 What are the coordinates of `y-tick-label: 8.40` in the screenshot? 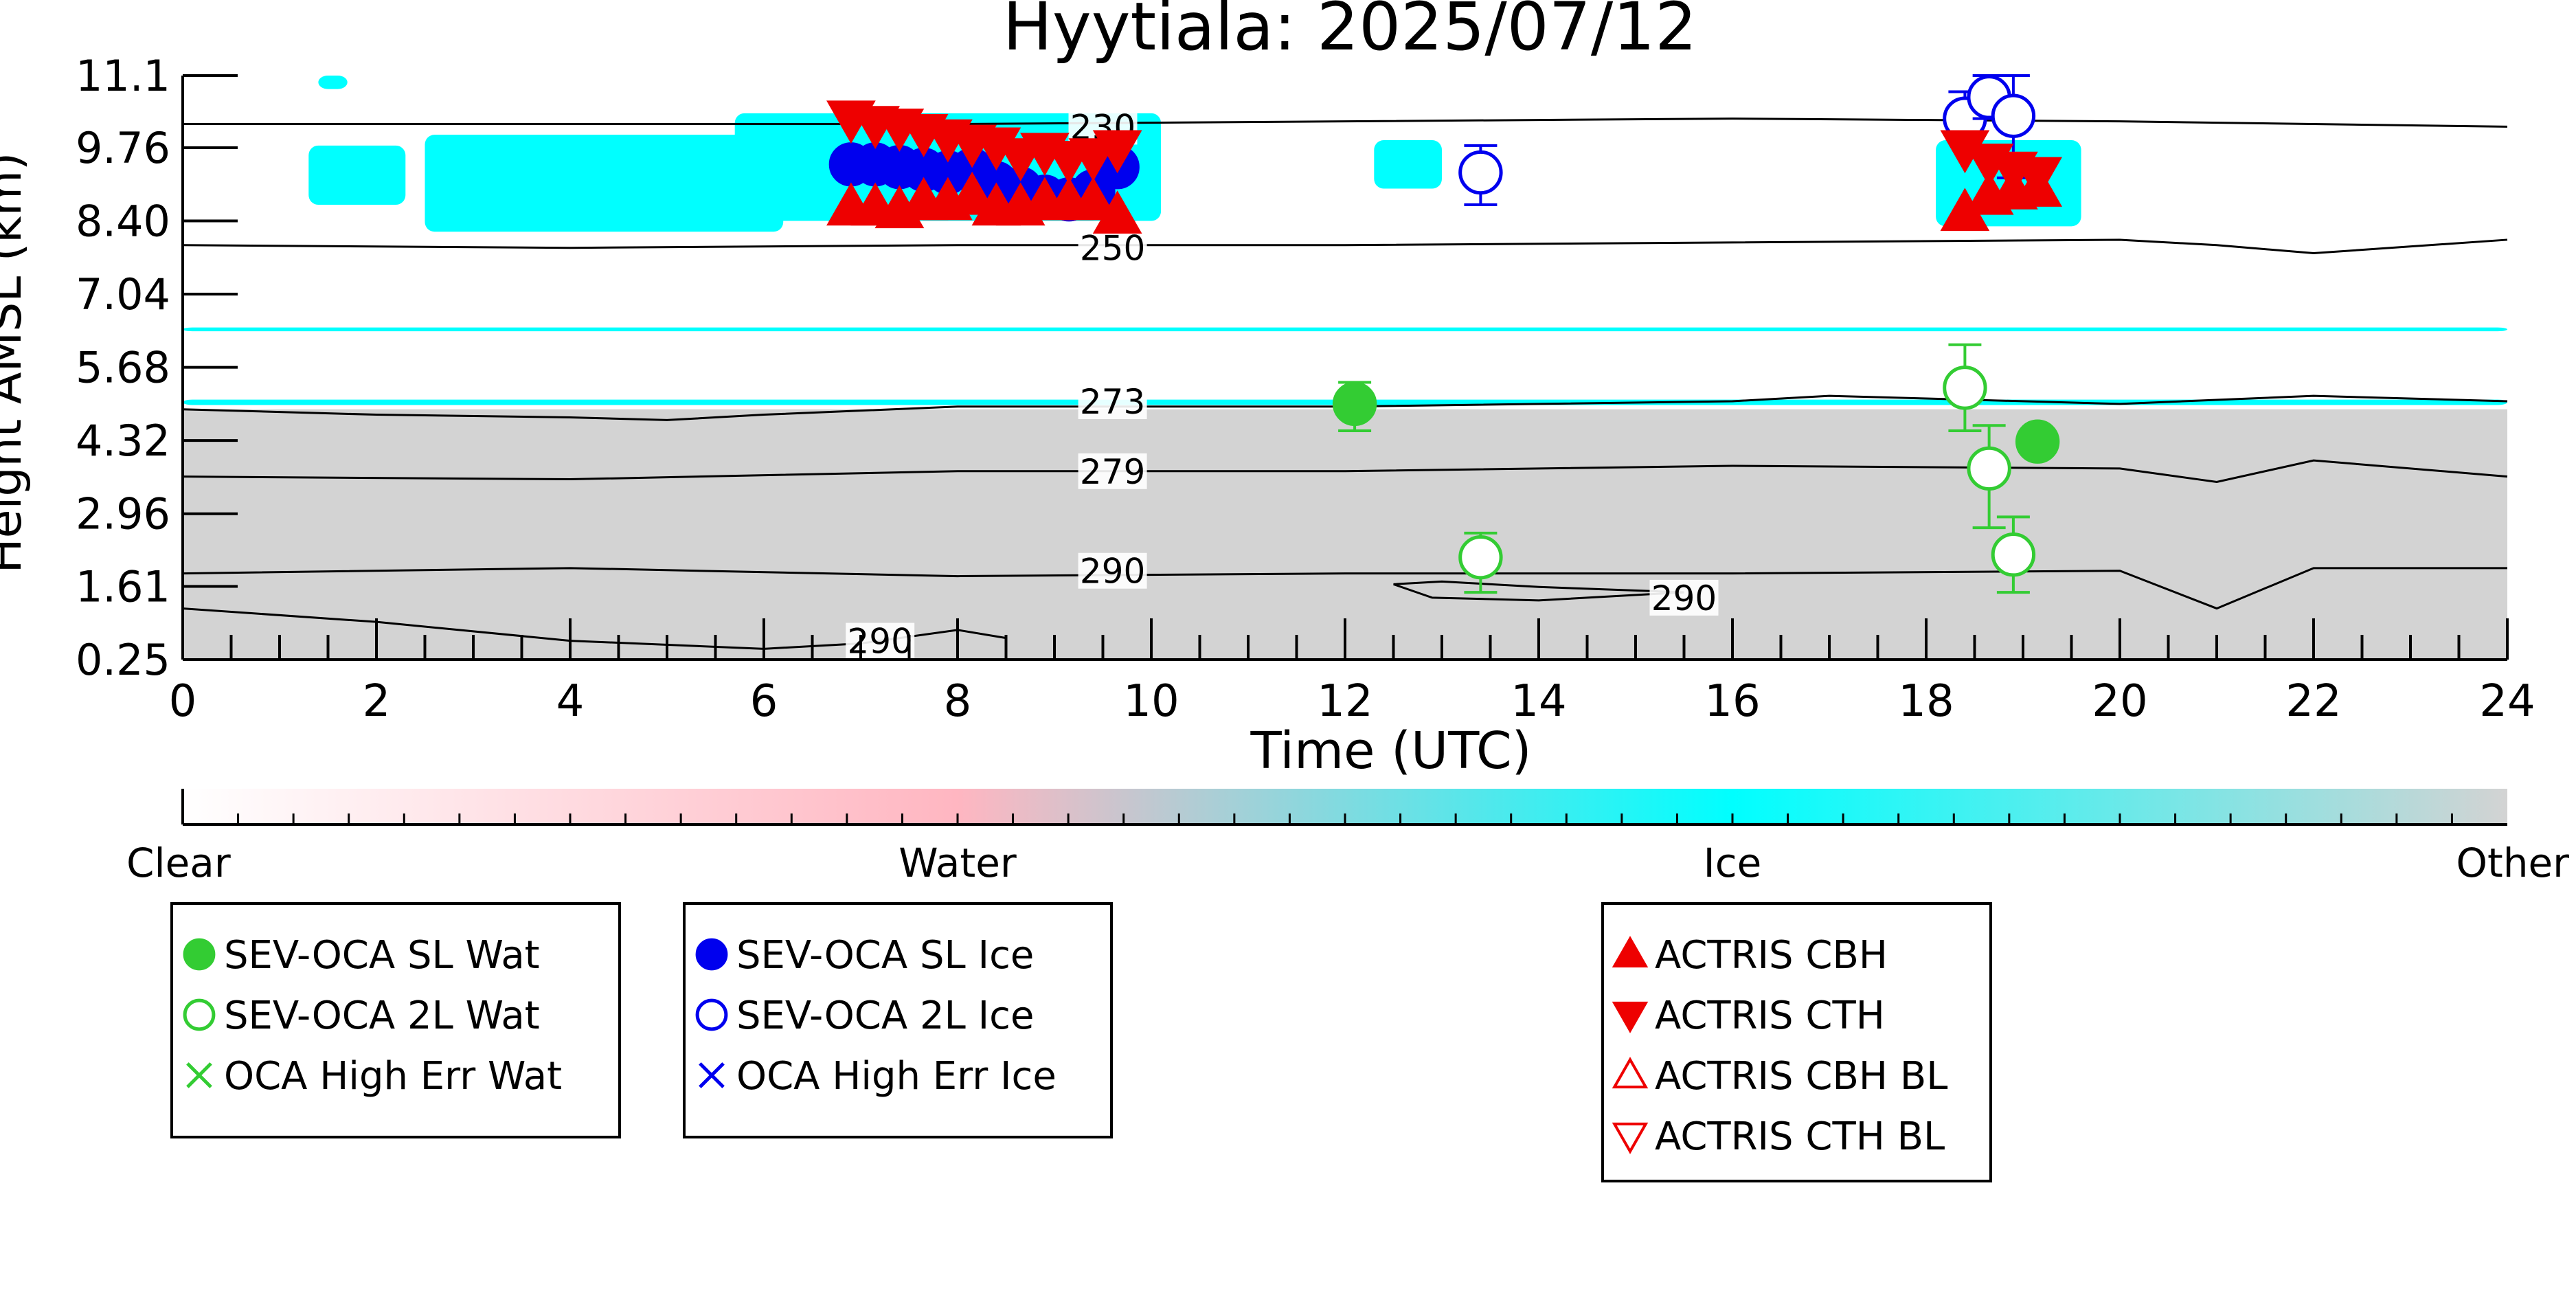 It's located at (123, 222).